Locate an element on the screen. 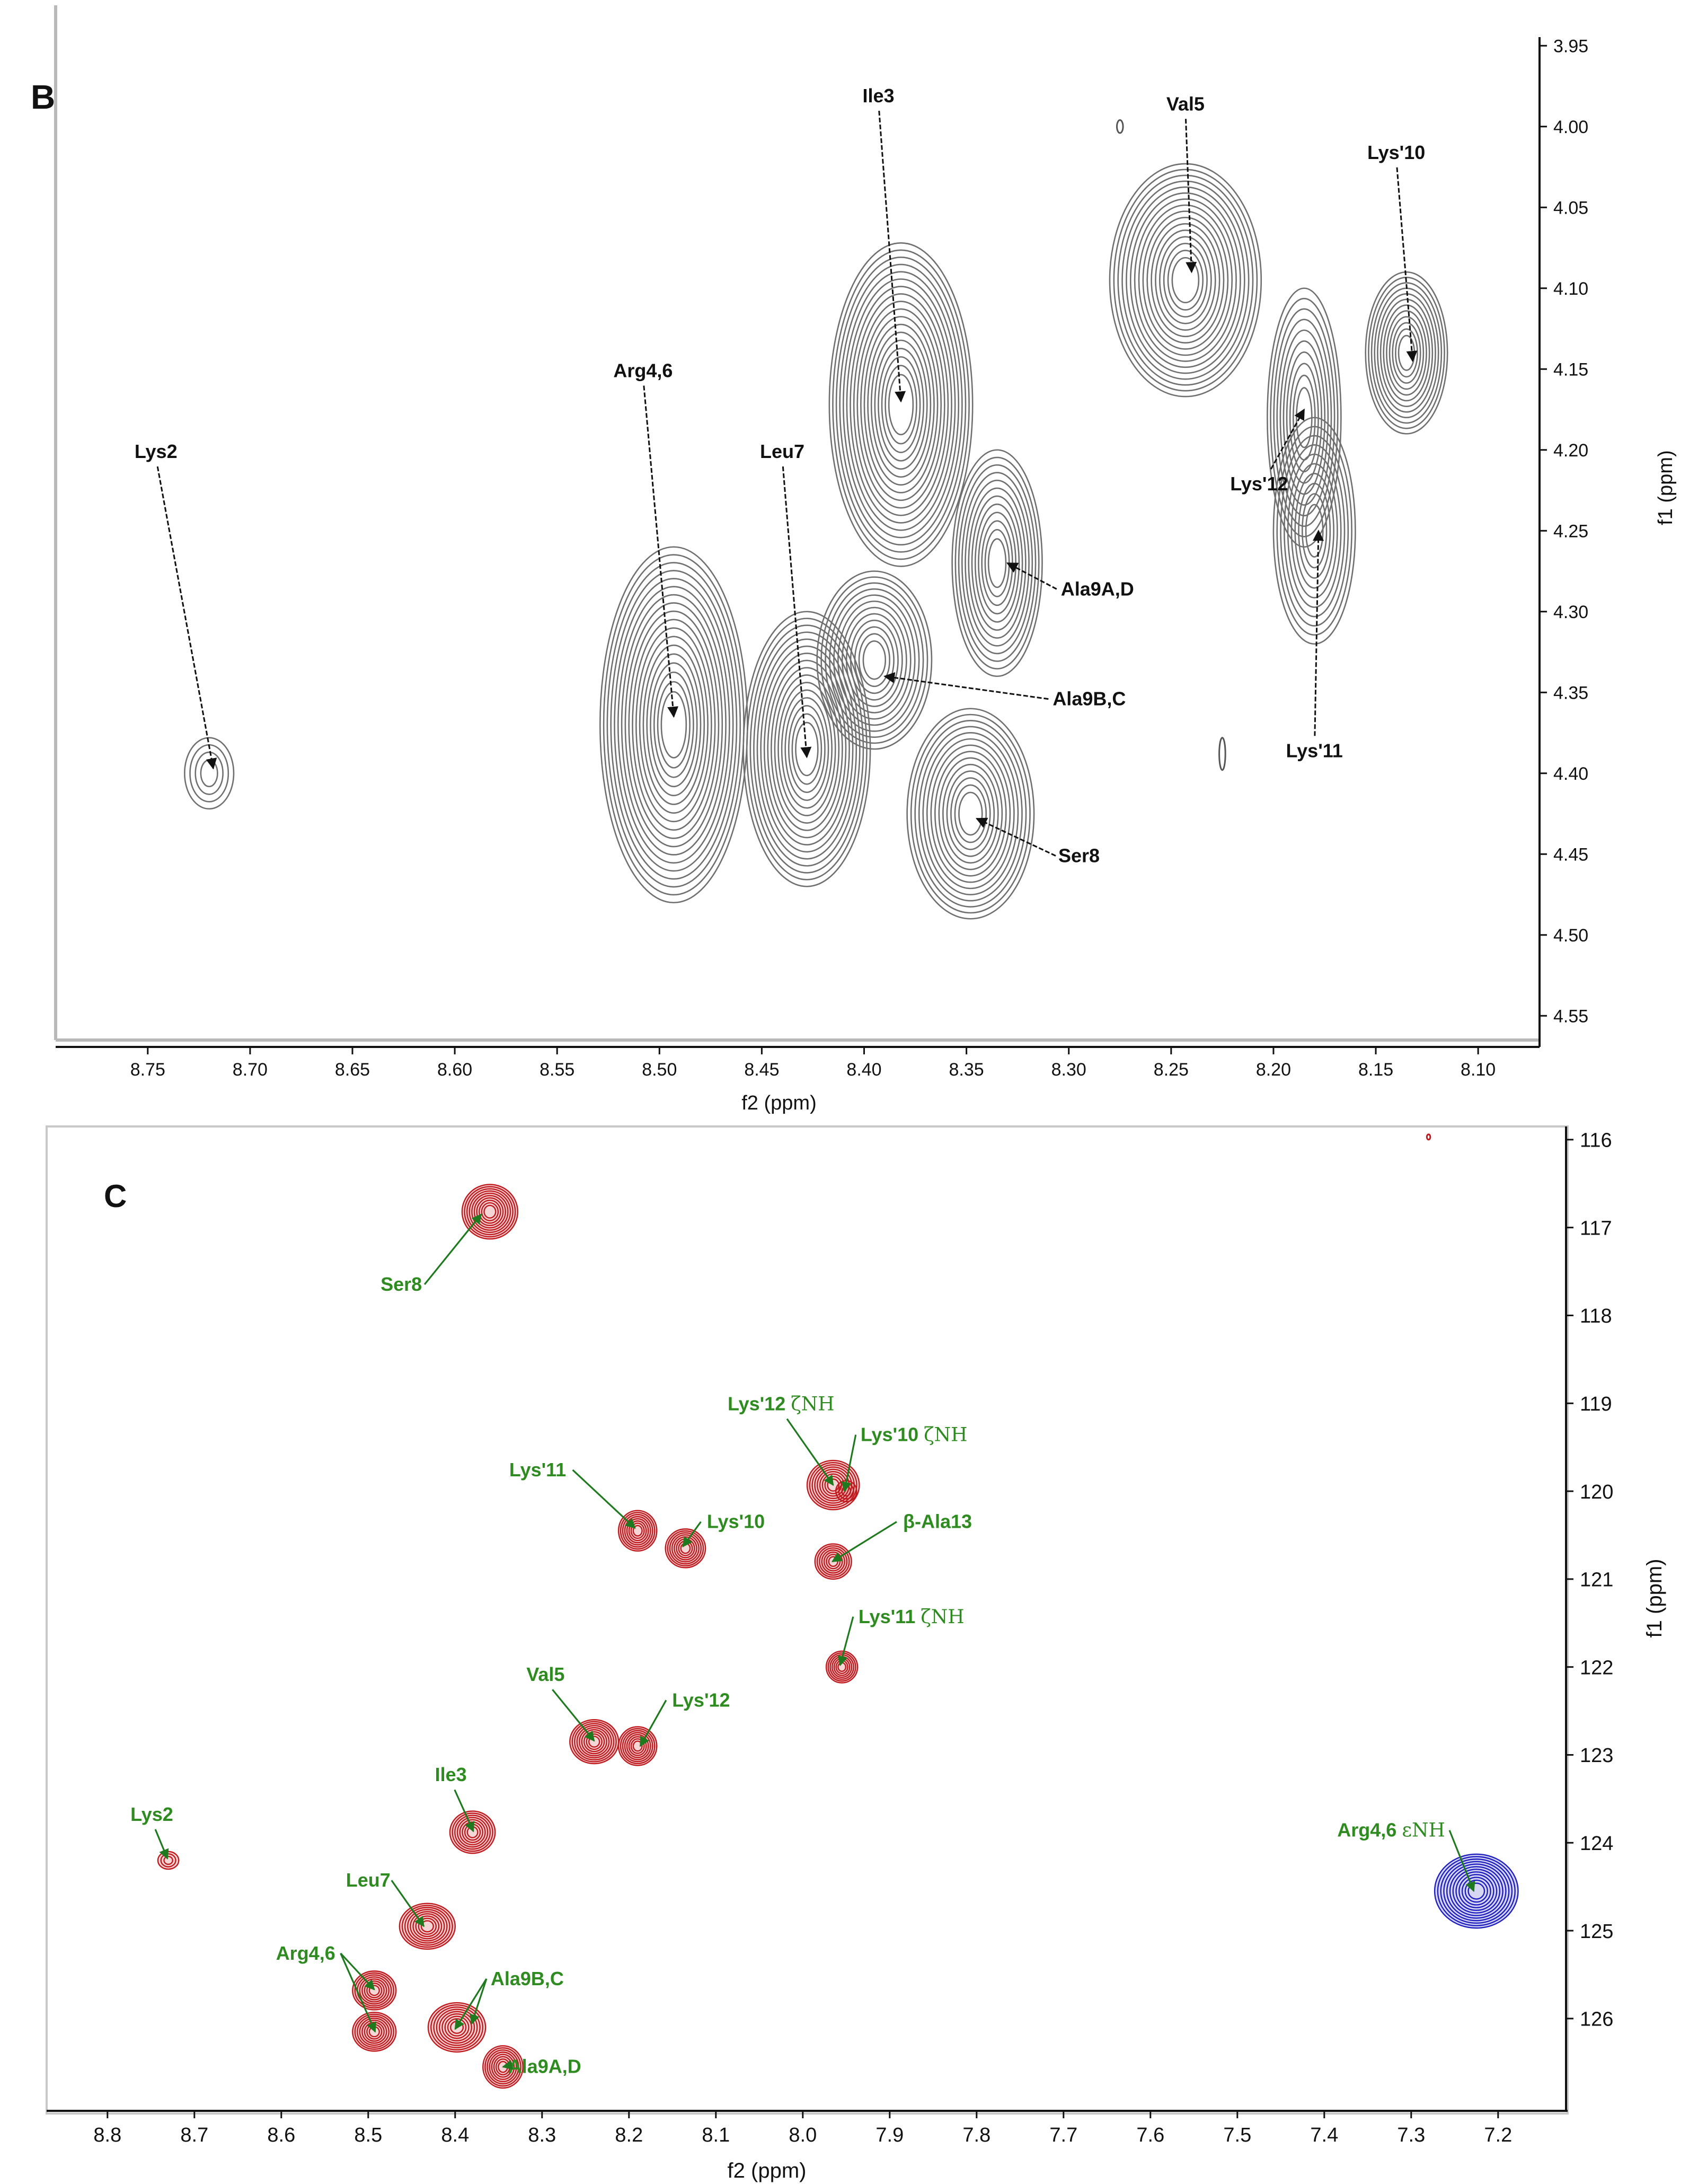 This screenshot has width=1698, height=2184. label-lys-11: Lys'11 is located at coordinates (1314, 750).